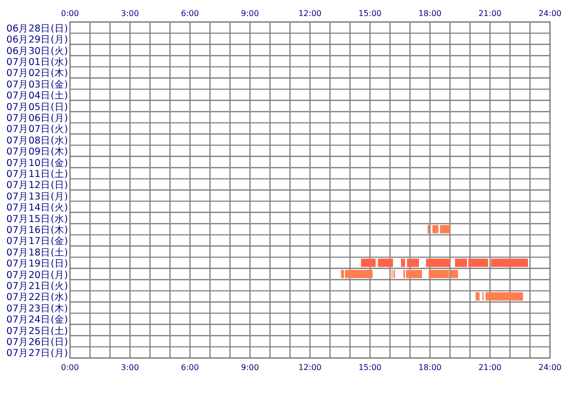 The height and width of the screenshot is (400, 570). I want to click on y-tick-label: 07月12日(日), so click(37, 186).